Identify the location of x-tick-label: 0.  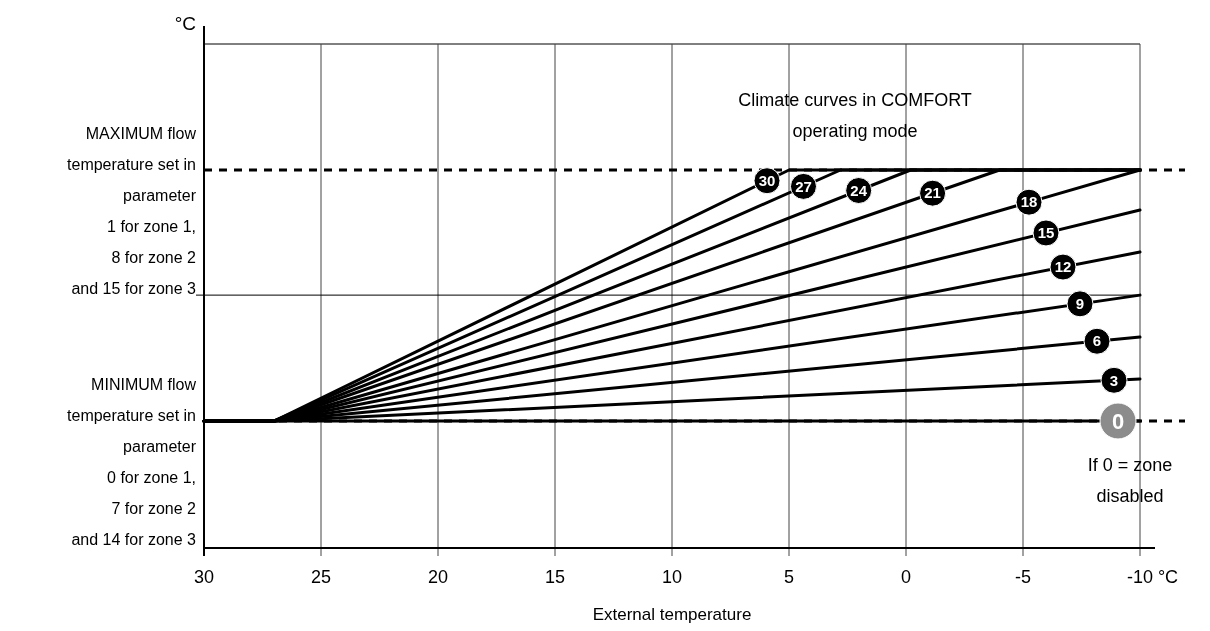
(906, 577).